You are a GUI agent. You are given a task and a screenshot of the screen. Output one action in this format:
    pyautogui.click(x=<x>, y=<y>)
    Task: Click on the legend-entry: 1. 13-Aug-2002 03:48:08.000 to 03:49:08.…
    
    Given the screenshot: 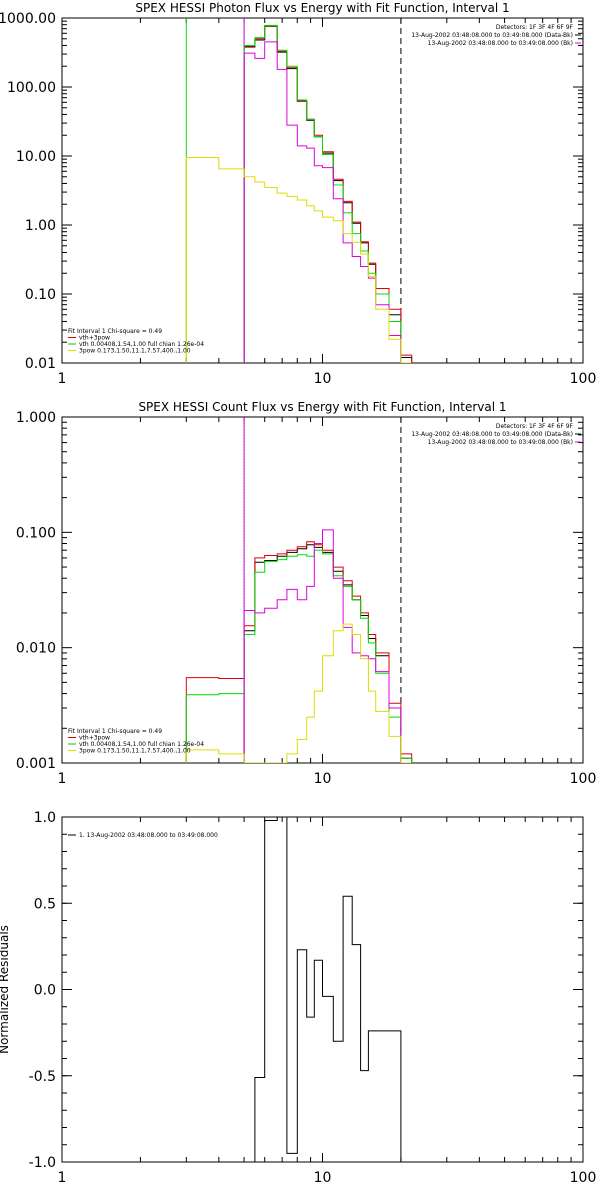 What is the action you would take?
    pyautogui.click(x=148, y=835)
    